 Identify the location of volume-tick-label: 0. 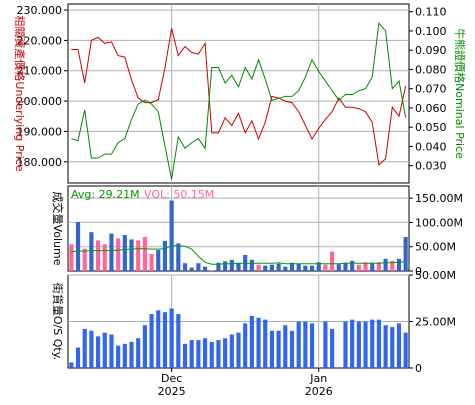
(418, 271).